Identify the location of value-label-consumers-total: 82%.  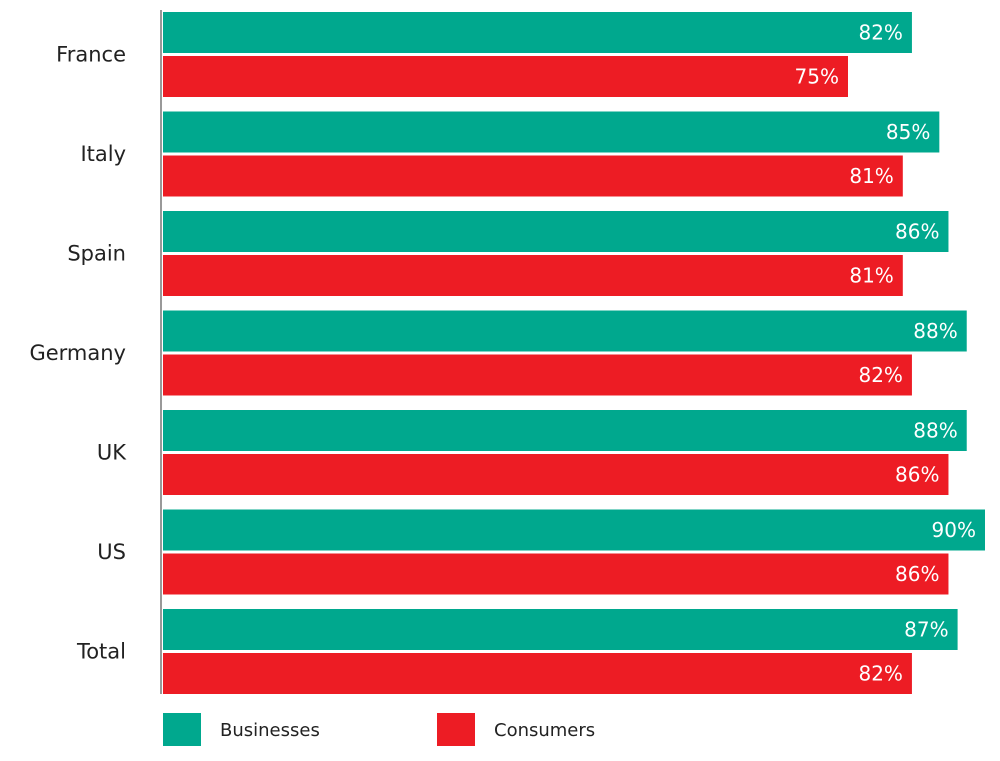
(880, 674).